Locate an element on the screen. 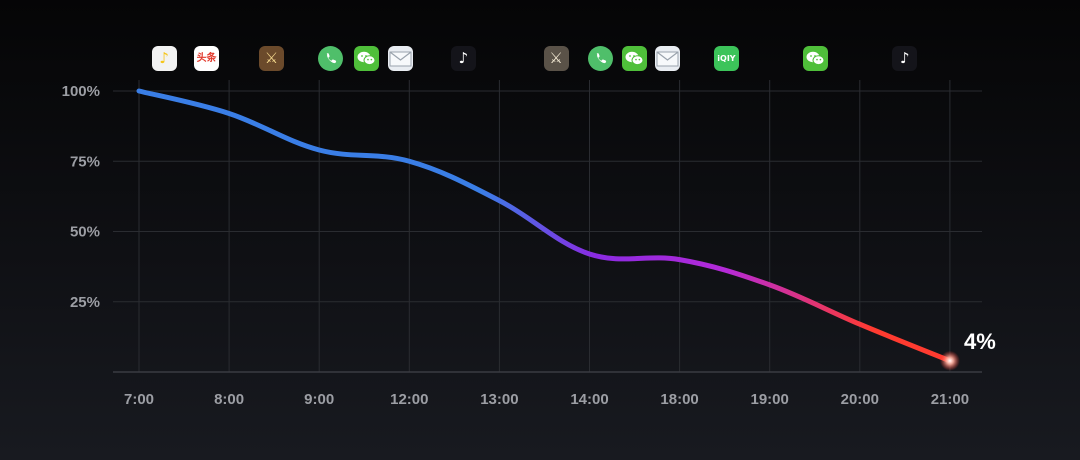  y-tick-label: 50% is located at coordinates (85, 232).